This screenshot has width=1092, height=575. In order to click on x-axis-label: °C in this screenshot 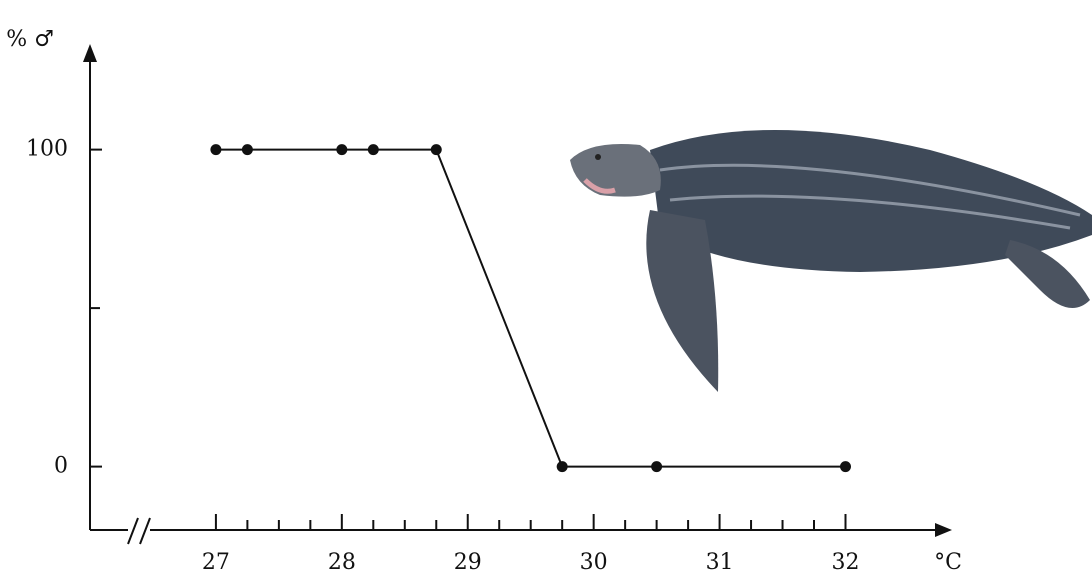, I will do `click(948, 562)`.